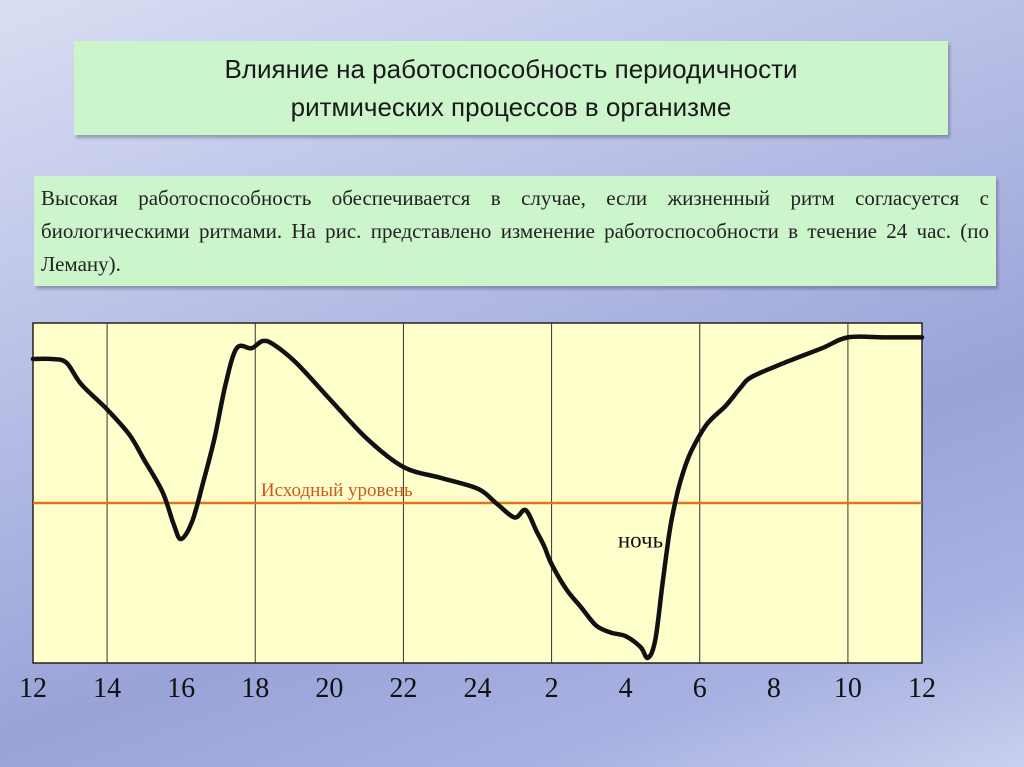 This screenshot has width=1024, height=767. I want to click on x-tick-label: 10, so click(848, 688).